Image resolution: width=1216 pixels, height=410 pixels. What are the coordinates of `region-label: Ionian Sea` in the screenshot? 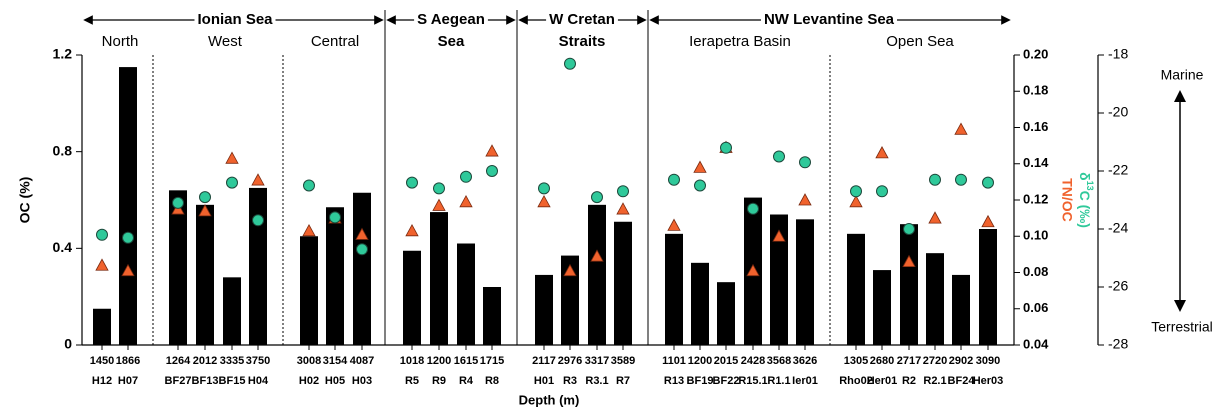 It's located at (235, 19).